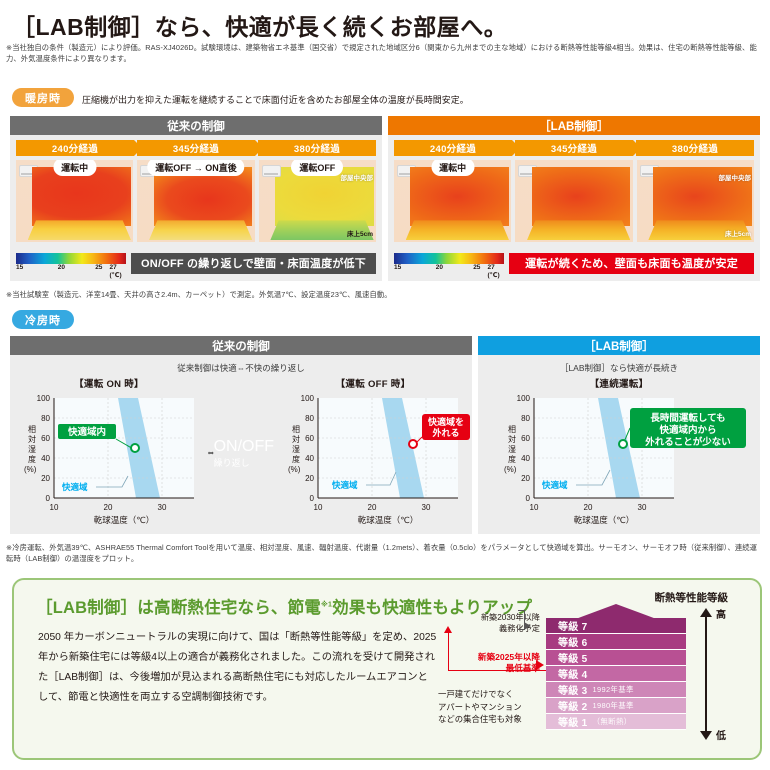 This screenshot has width=770, height=770. What do you see at coordinates (631, 263) in the screenshot?
I see `heating-right-message: 運転が続くため、壁面も床面も温度が安定` at bounding box center [631, 263].